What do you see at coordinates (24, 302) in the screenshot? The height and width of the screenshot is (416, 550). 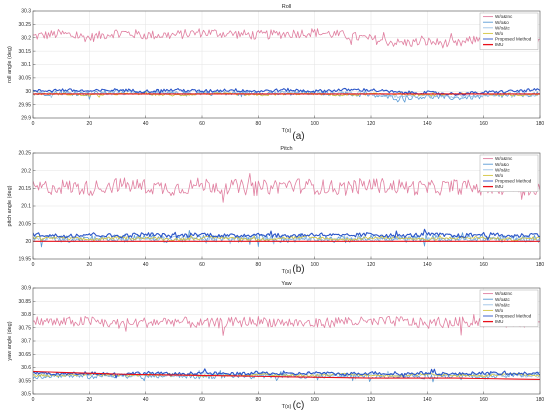 I see `y-tick-label: 30.85` at bounding box center [24, 302].